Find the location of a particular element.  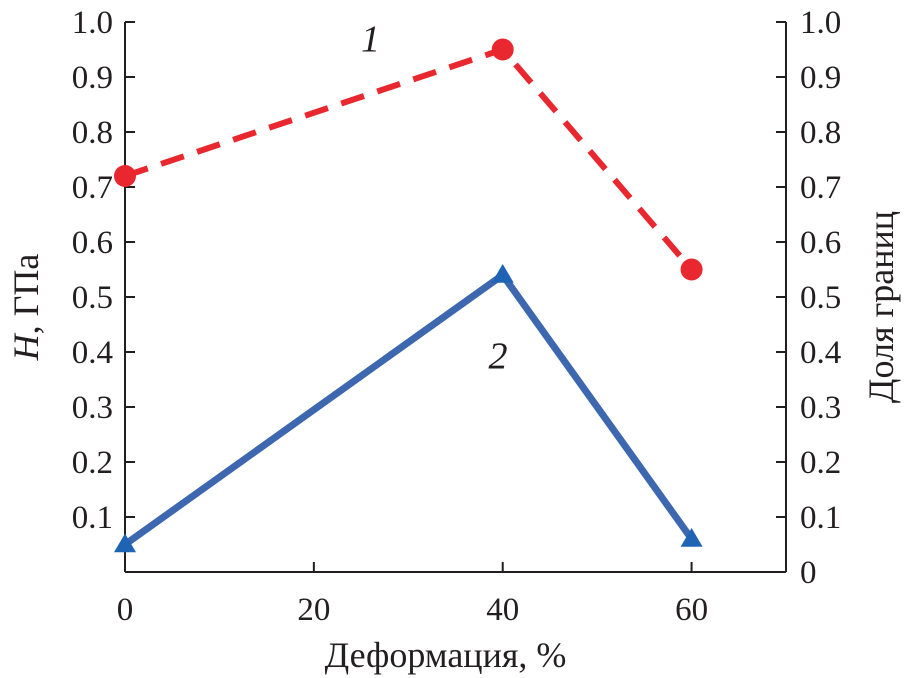

y-right-tick-label: 0.2 is located at coordinates (820, 463).